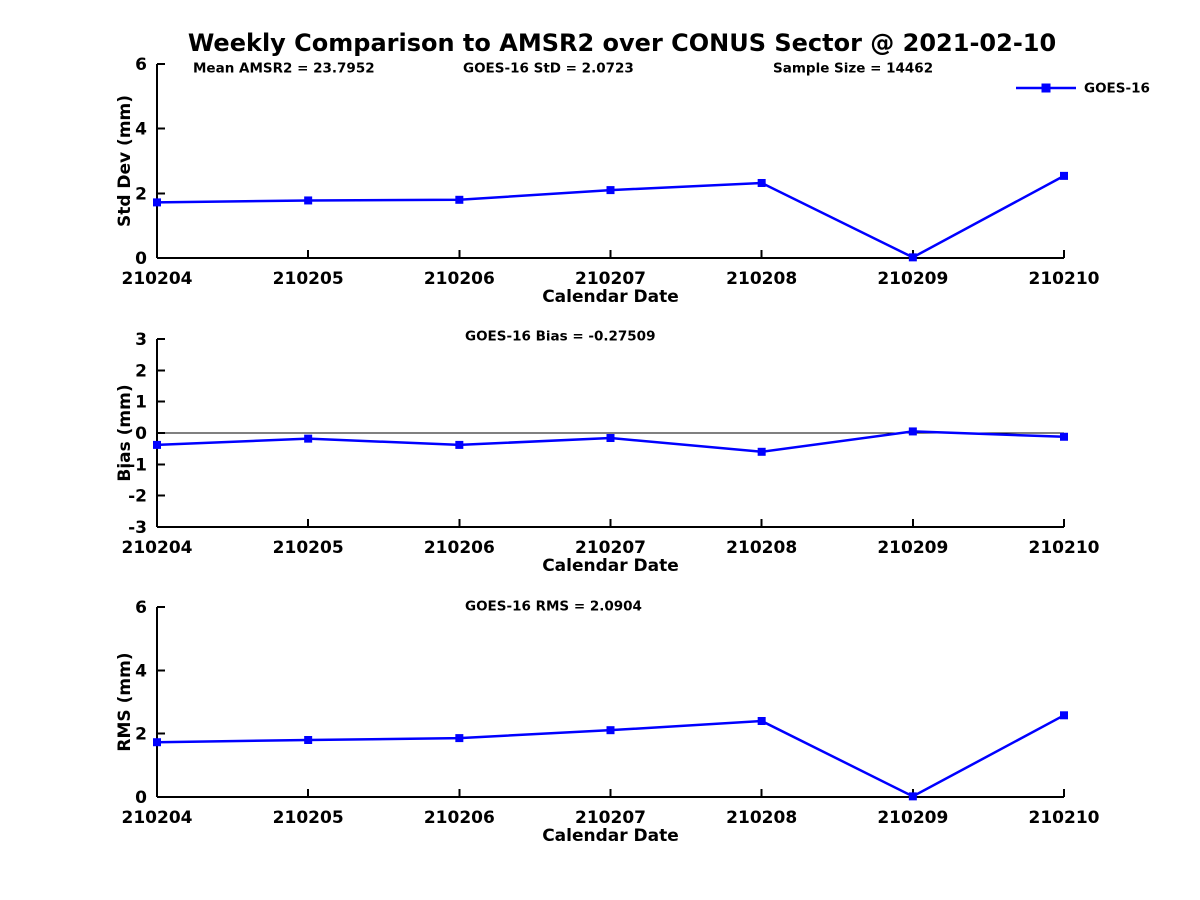 This screenshot has width=1200, height=900. I want to click on y-axis-label: RMS (mm), so click(125, 701).